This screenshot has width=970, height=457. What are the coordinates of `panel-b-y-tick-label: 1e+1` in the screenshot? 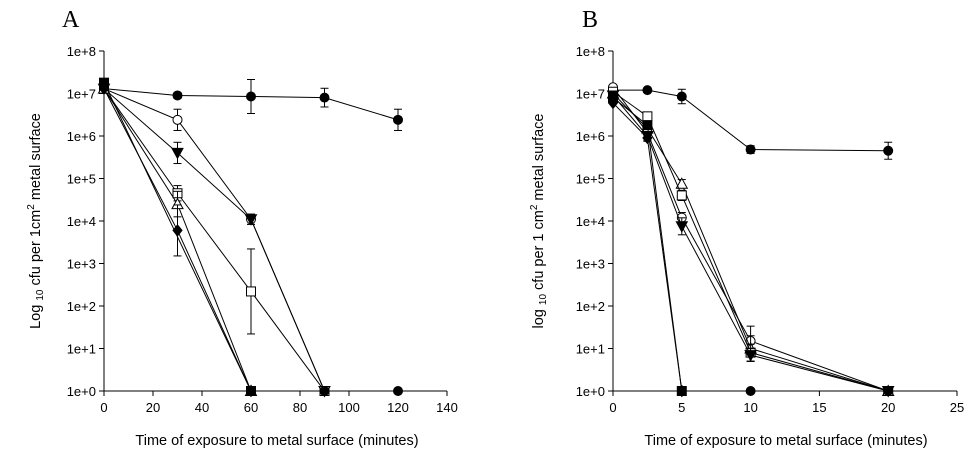 It's located at (590, 349).